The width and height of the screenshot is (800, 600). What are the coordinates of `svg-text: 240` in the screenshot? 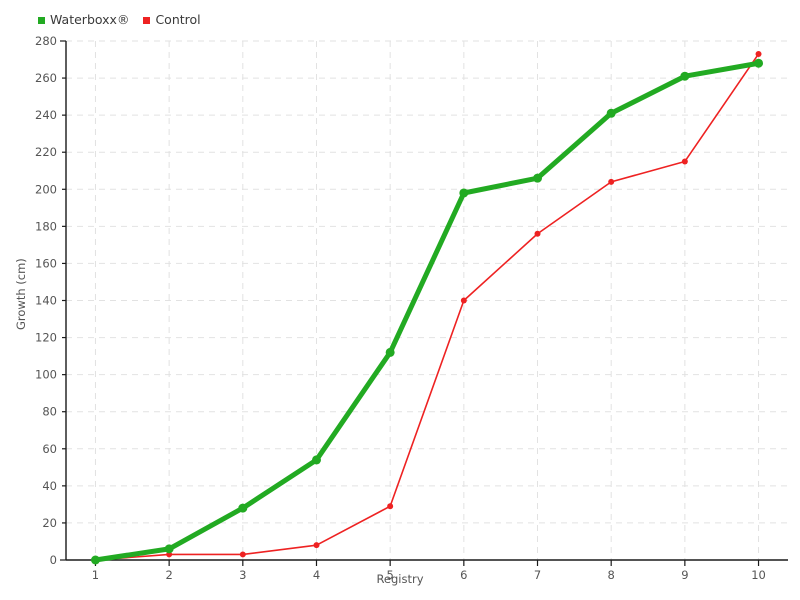 It's located at (46, 115).